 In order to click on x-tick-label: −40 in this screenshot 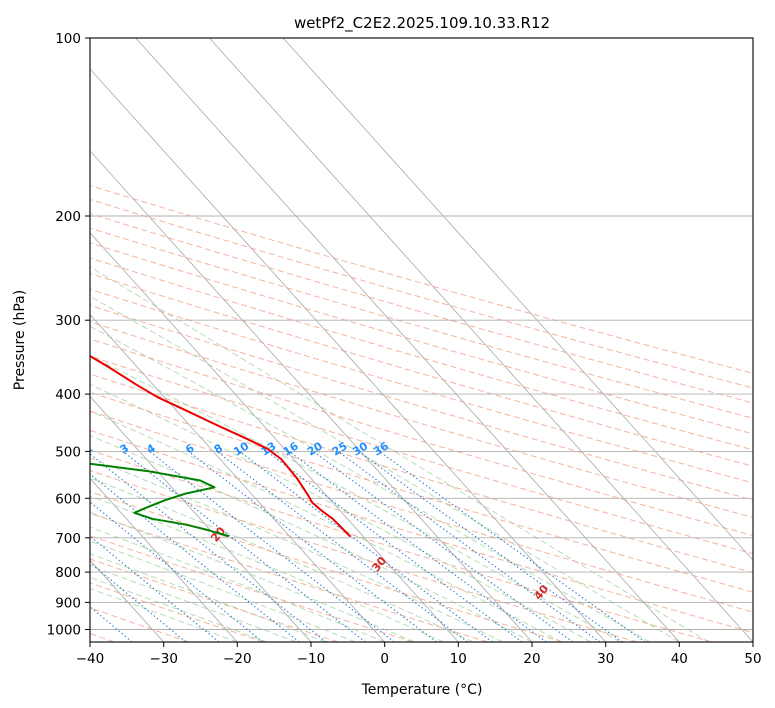, I will do `click(90, 659)`.